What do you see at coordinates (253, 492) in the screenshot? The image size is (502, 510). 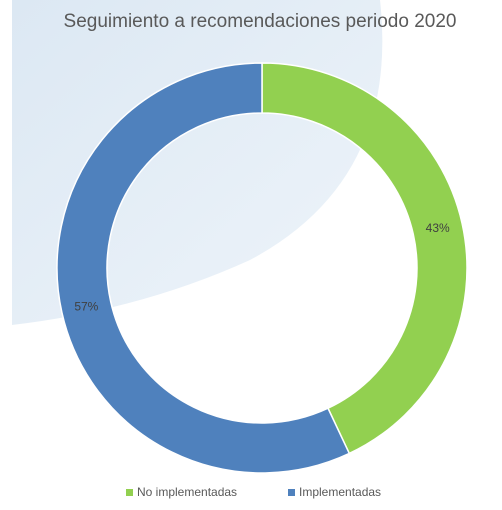 I see `legend: No implementadas Implementadas` at bounding box center [253, 492].